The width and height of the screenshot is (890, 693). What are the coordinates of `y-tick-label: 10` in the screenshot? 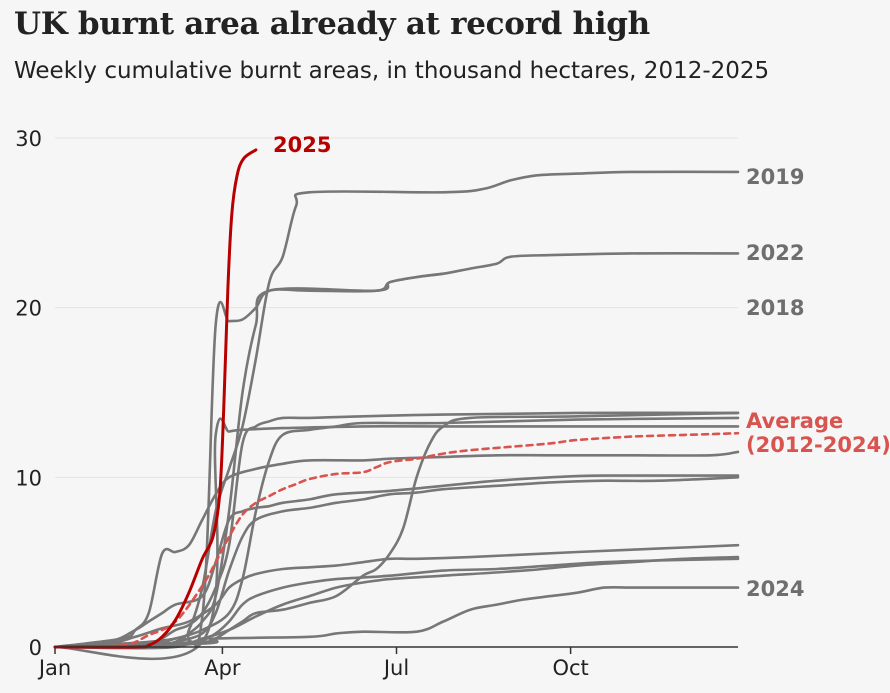 It's located at (28, 478).